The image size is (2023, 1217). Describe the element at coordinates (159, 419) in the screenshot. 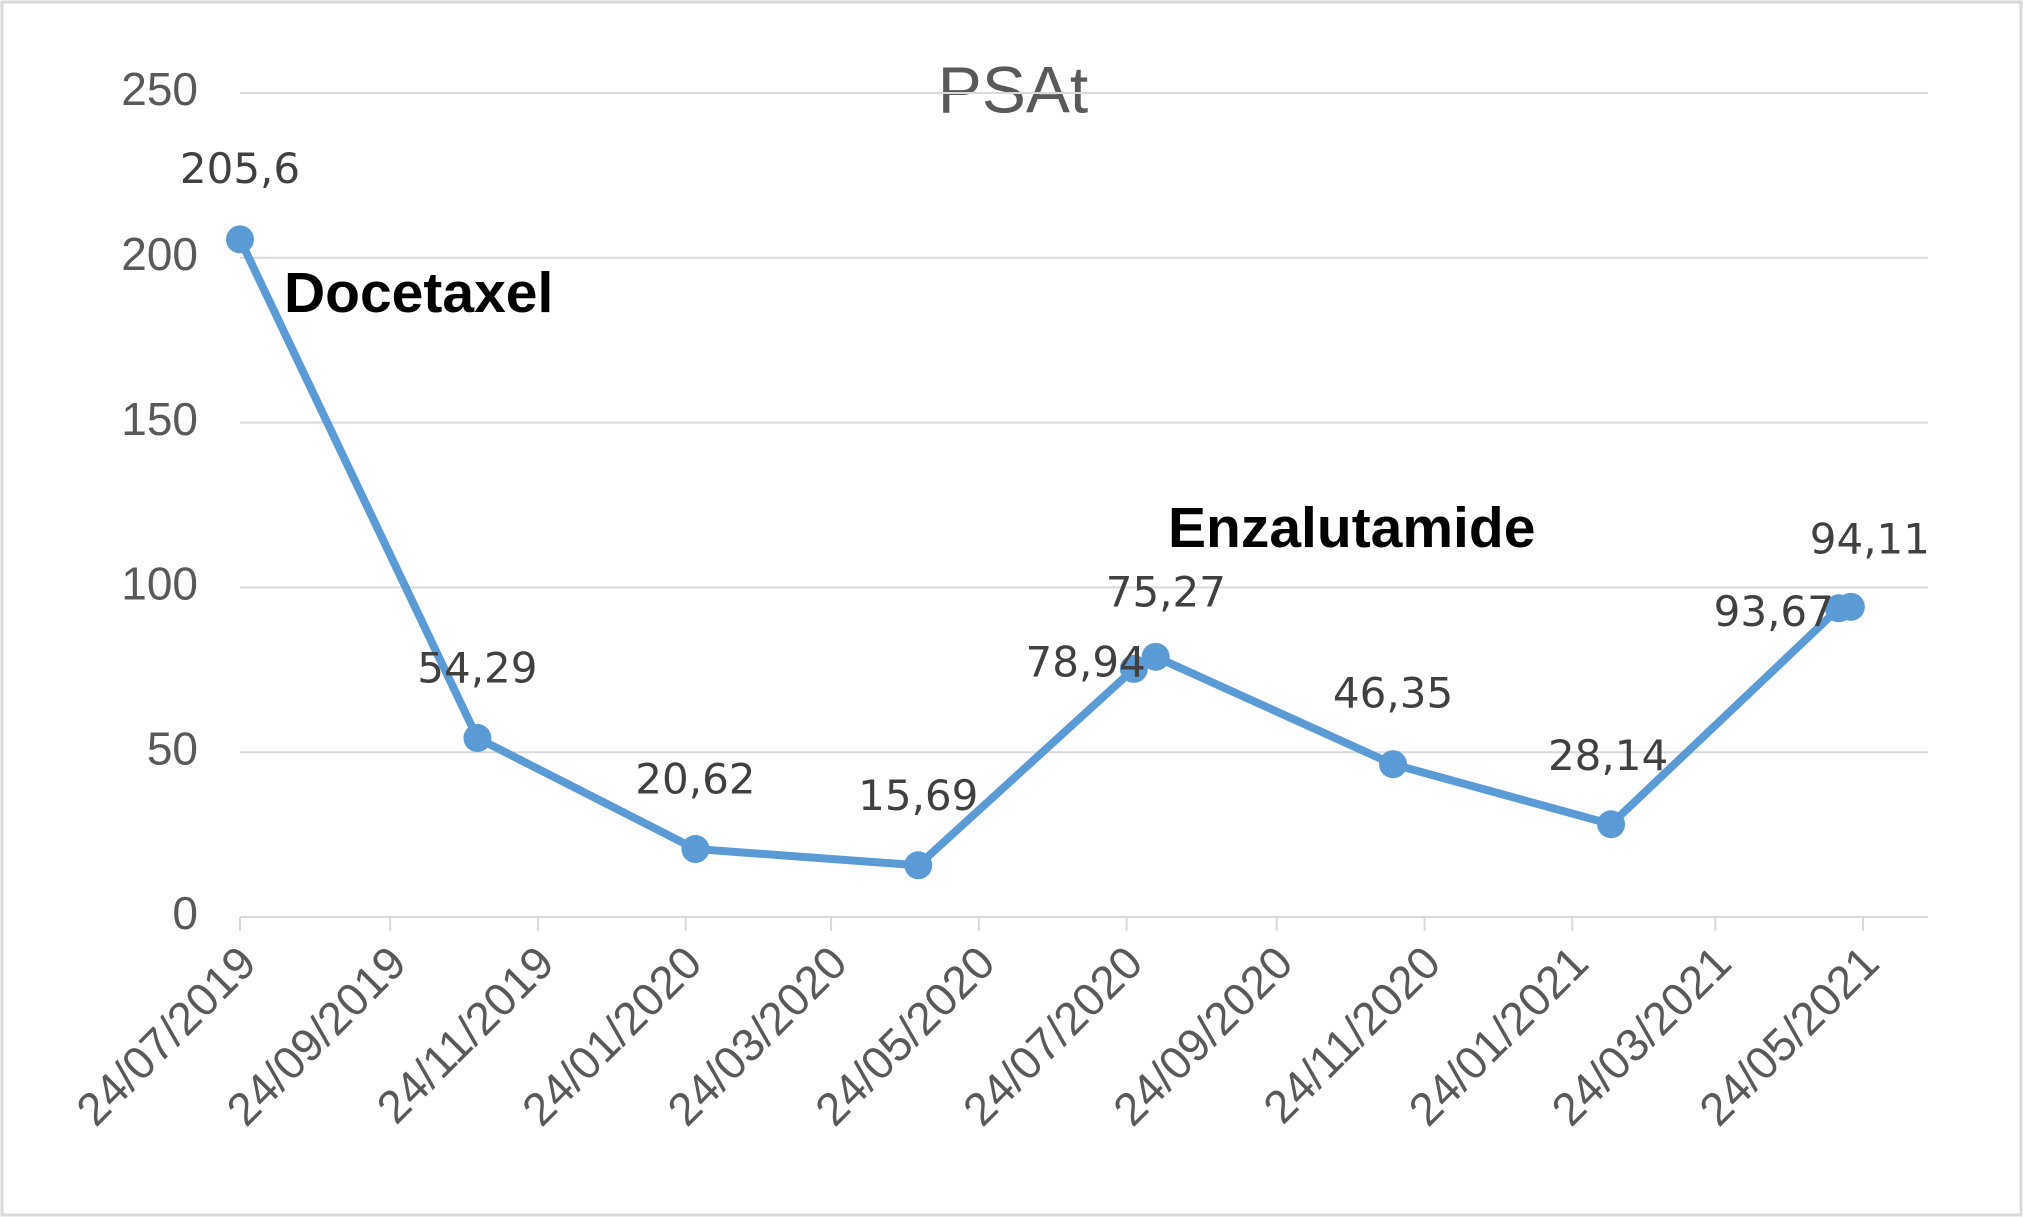

I see `y-tick-label: 150` at that location.